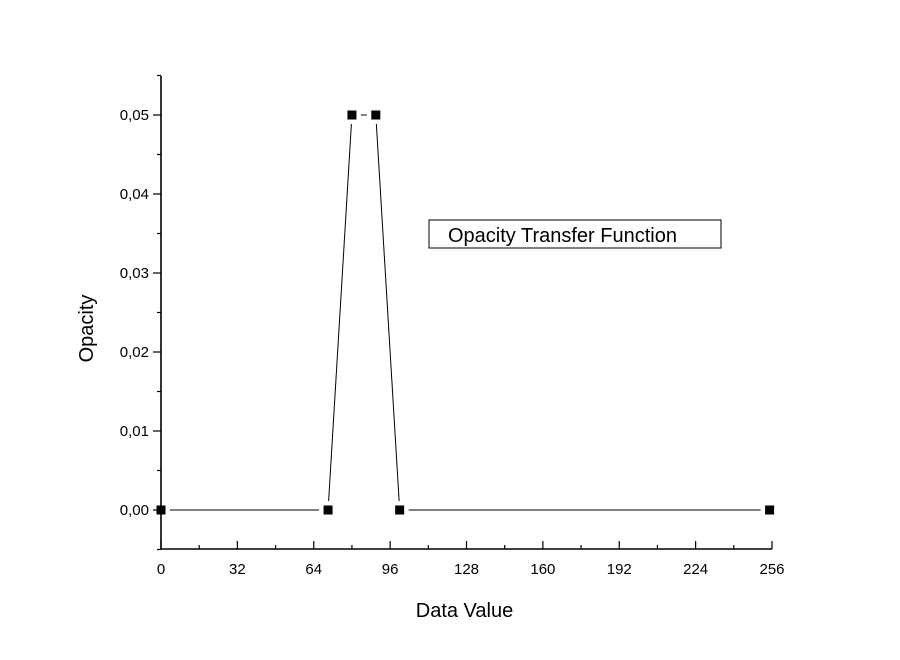  Describe the element at coordinates (464, 611) in the screenshot. I see `x-axis-title: Data Value` at that location.